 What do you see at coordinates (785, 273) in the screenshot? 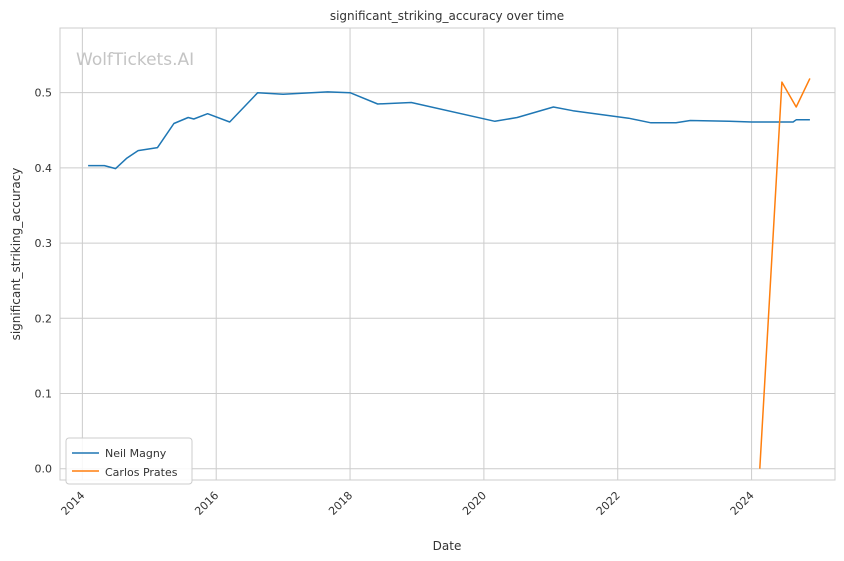
I see `series-line-carlos-prates` at bounding box center [785, 273].